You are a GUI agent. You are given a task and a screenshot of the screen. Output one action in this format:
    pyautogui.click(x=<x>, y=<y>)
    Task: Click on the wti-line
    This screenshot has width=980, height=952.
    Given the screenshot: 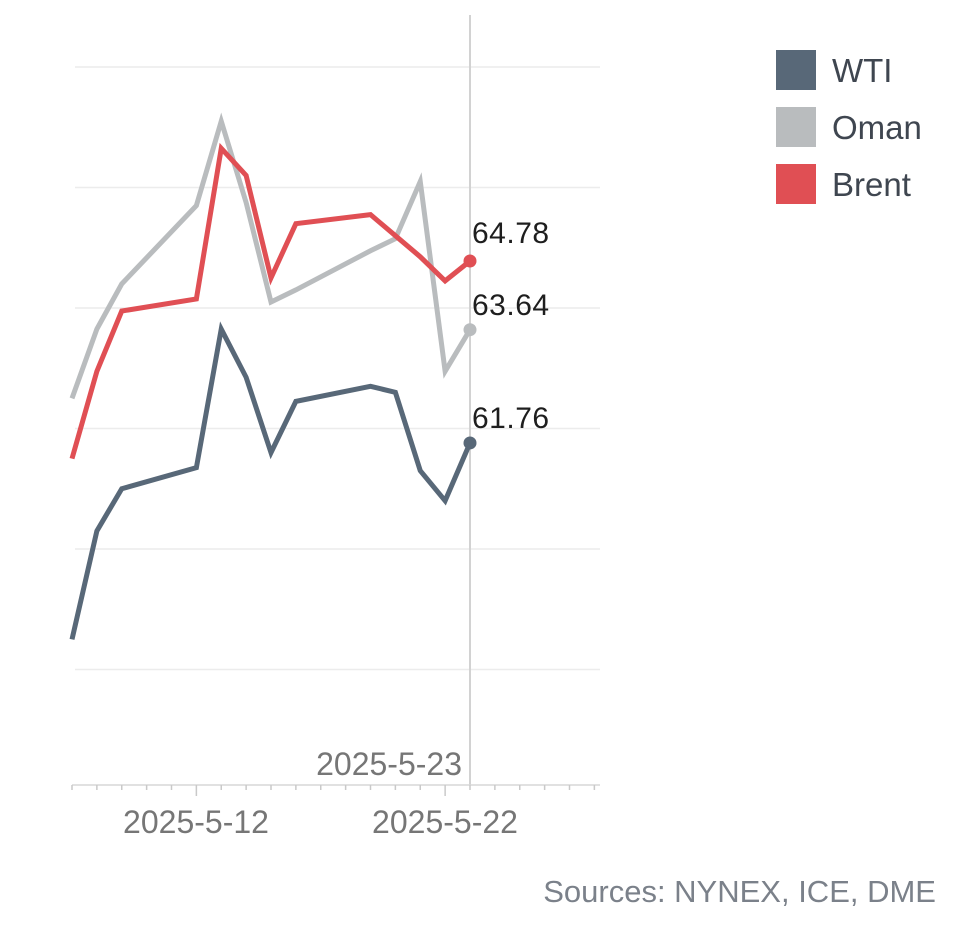 What is the action you would take?
    pyautogui.click(x=271, y=480)
    